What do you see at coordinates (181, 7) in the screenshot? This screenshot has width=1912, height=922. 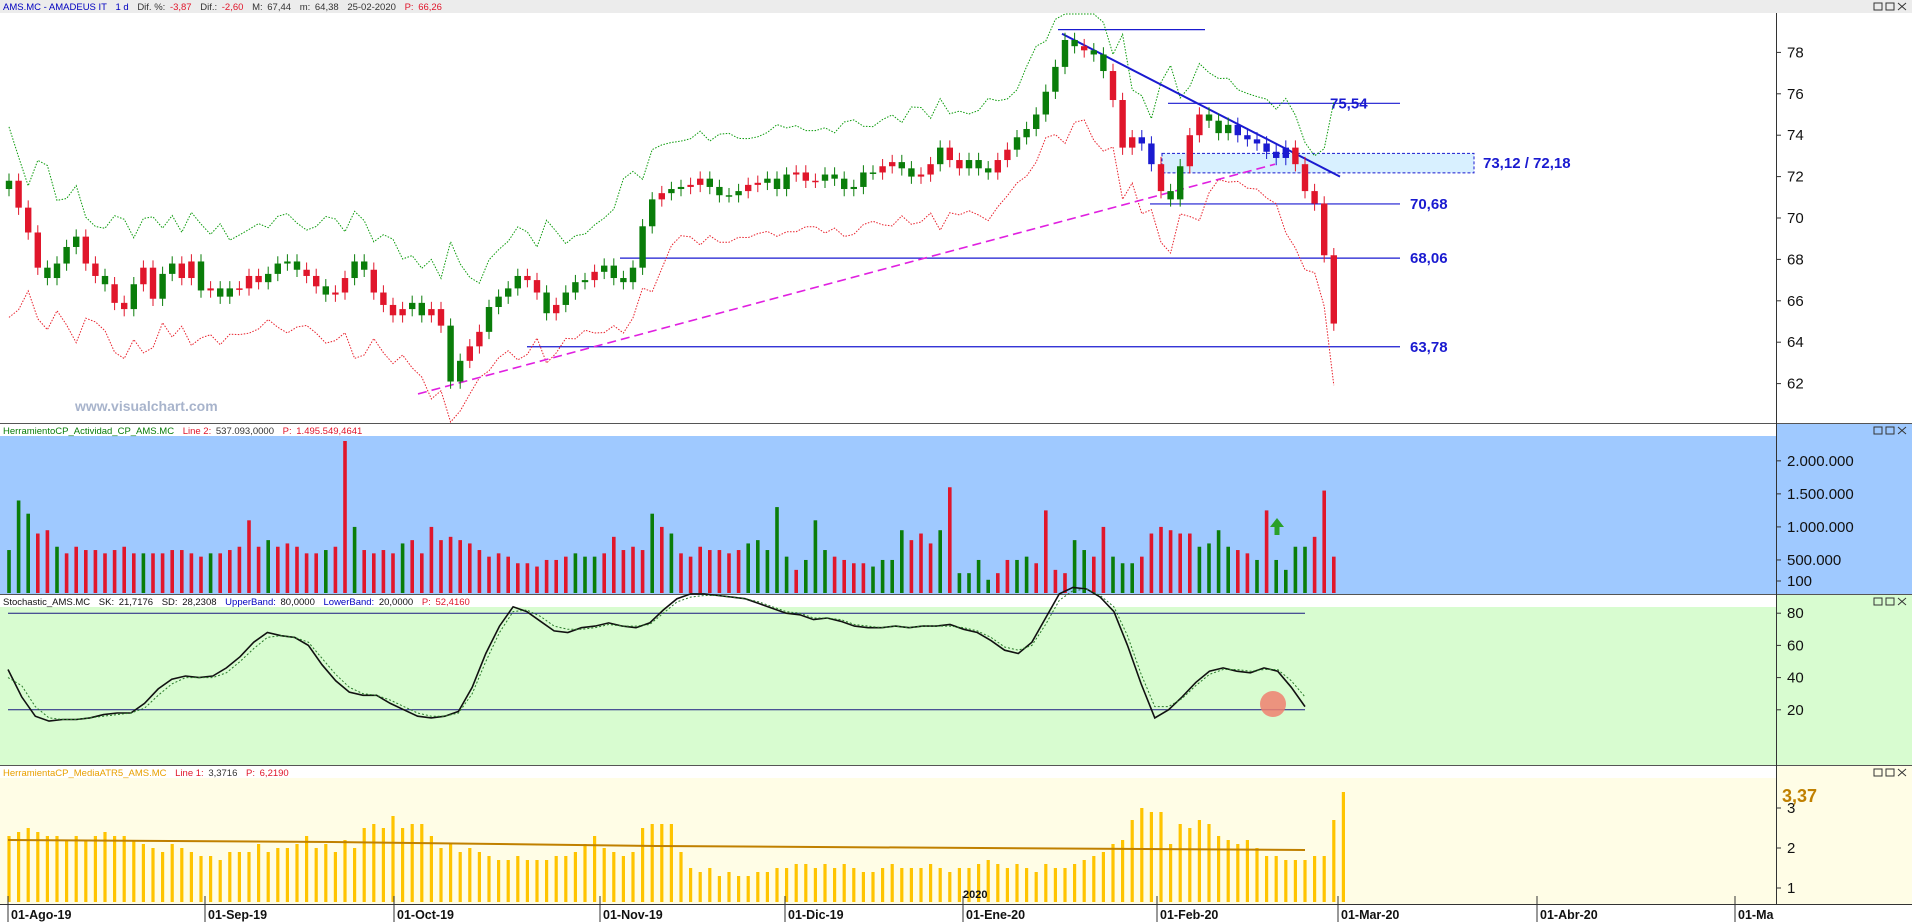 I see `header-dif-pct: -3,87` at bounding box center [181, 7].